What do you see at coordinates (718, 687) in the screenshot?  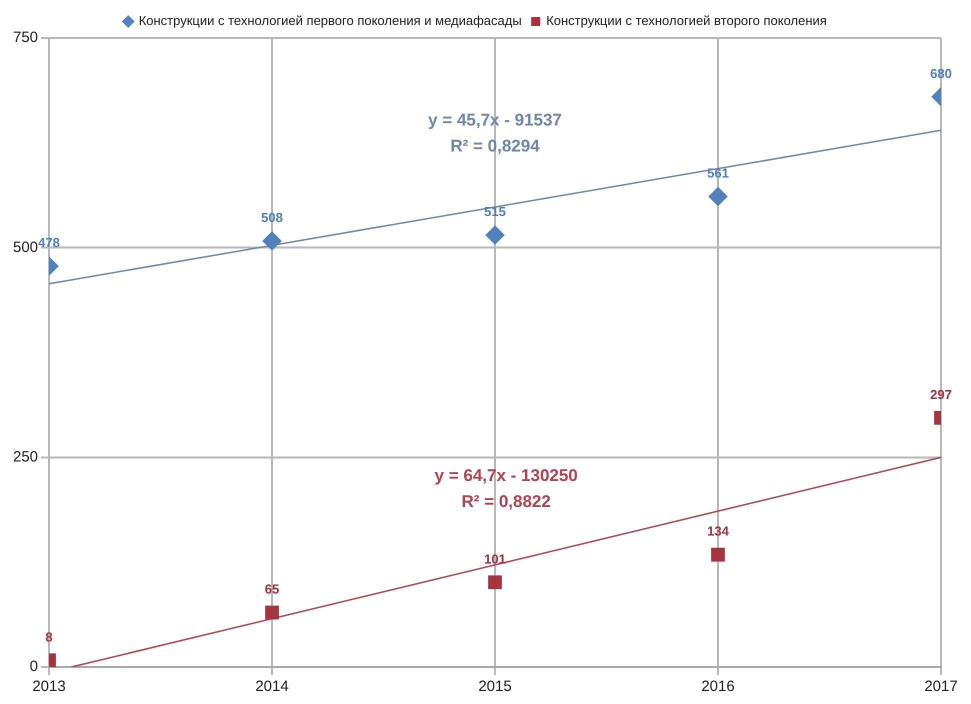 I see `x-tick-label: 2016` at bounding box center [718, 687].